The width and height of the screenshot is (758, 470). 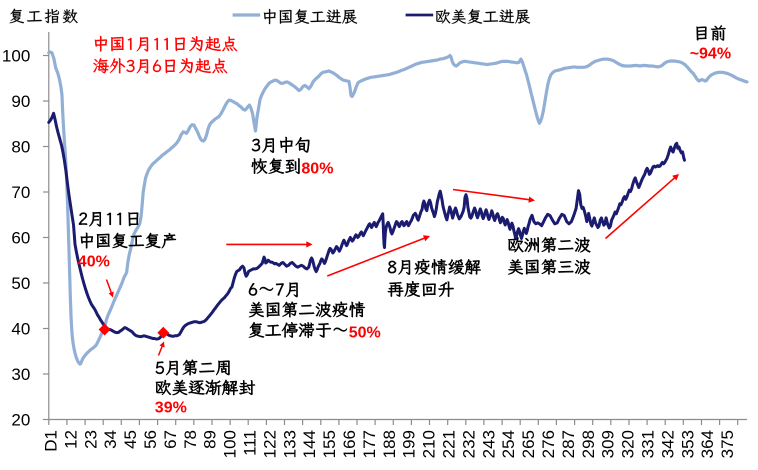 What do you see at coordinates (171, 408) in the screenshot?
I see `svg-text: 39%` at bounding box center [171, 408].